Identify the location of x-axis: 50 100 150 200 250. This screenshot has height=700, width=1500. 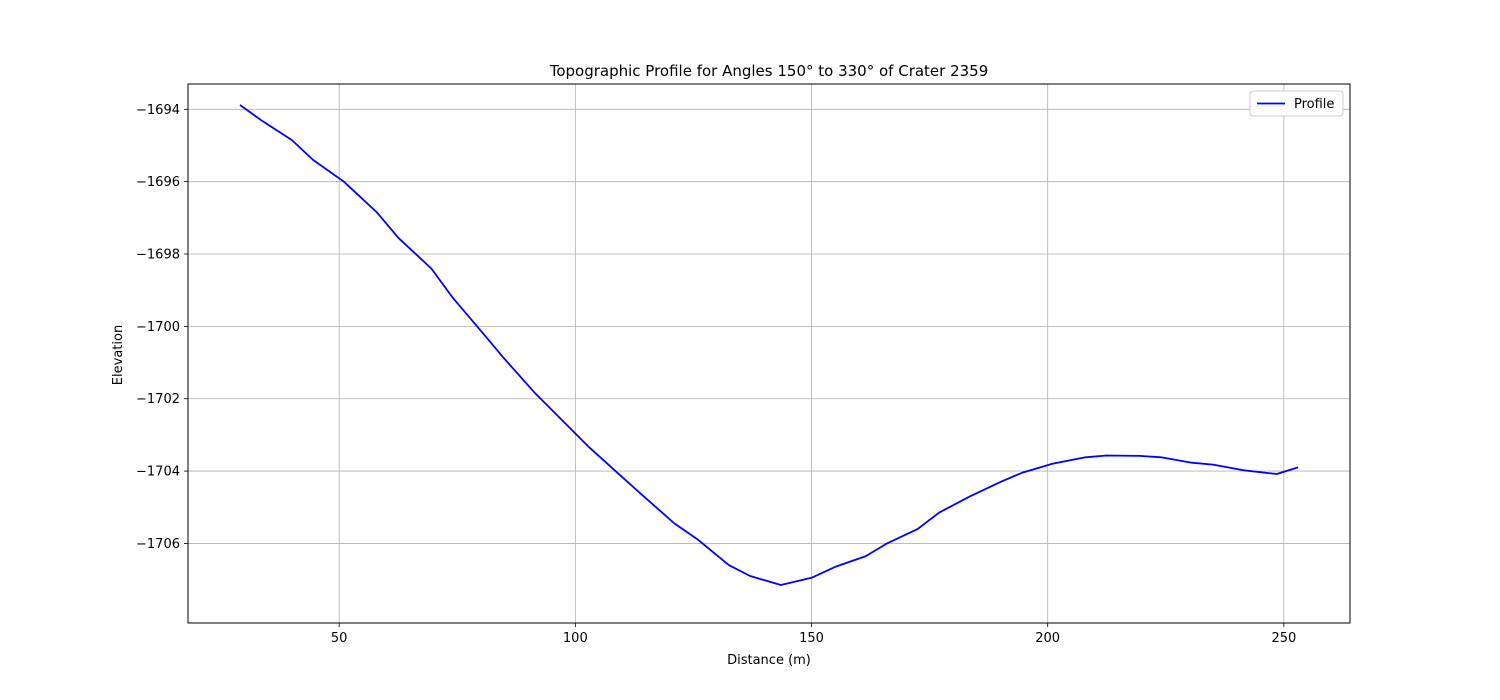
(813, 634).